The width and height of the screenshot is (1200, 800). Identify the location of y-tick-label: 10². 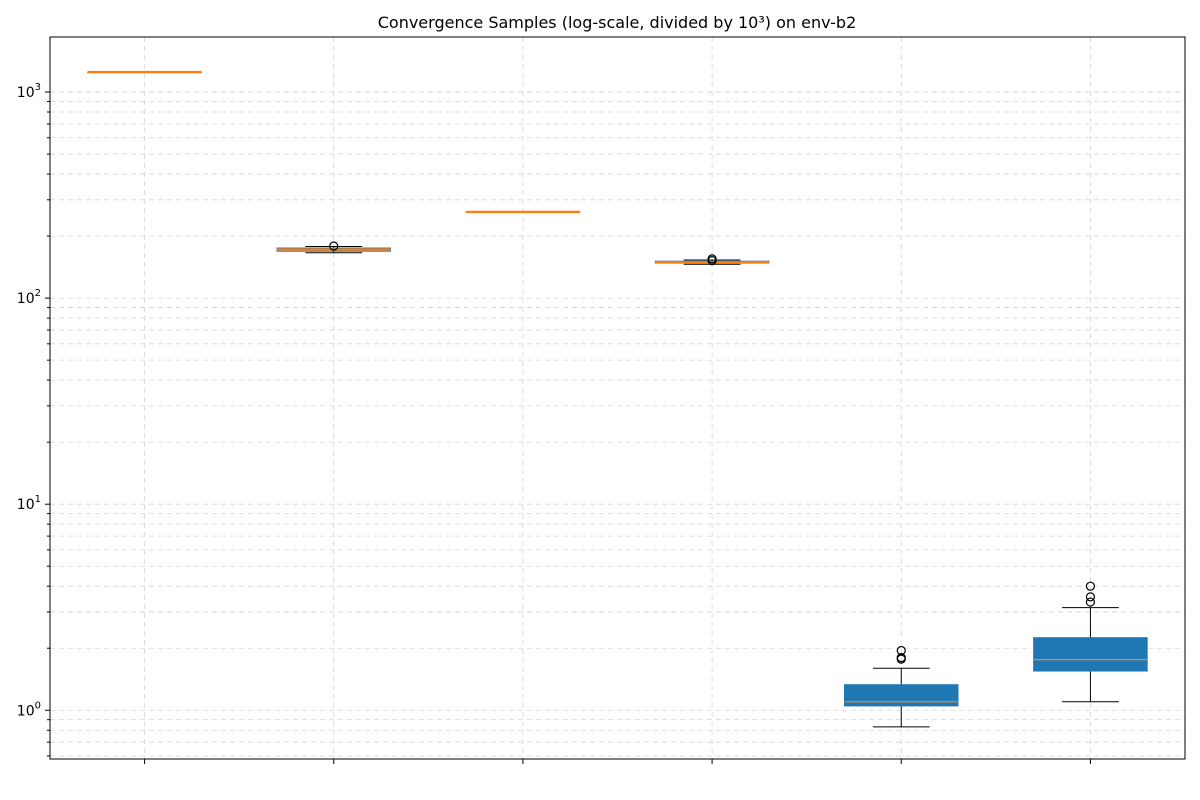
(29, 297).